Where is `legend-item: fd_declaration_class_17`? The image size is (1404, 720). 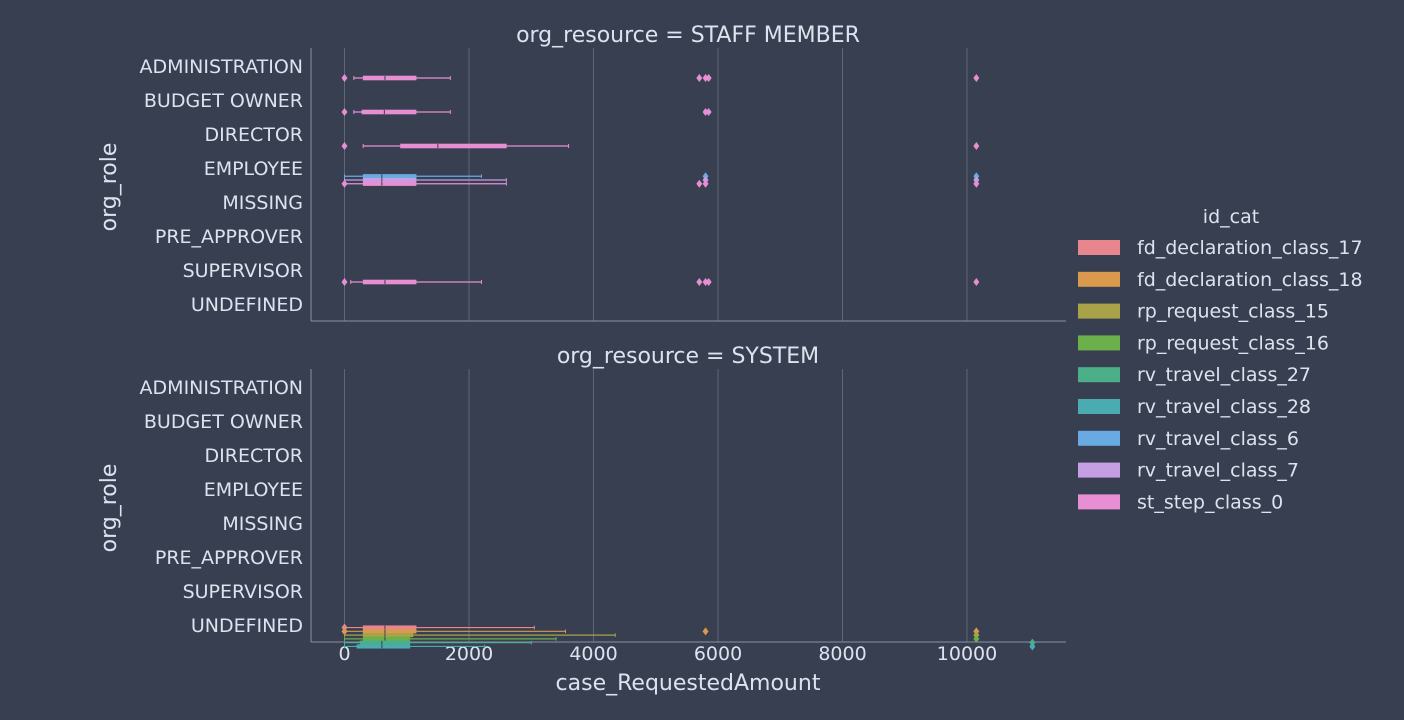
legend-item: fd_declaration_class_17 is located at coordinates (1220, 248).